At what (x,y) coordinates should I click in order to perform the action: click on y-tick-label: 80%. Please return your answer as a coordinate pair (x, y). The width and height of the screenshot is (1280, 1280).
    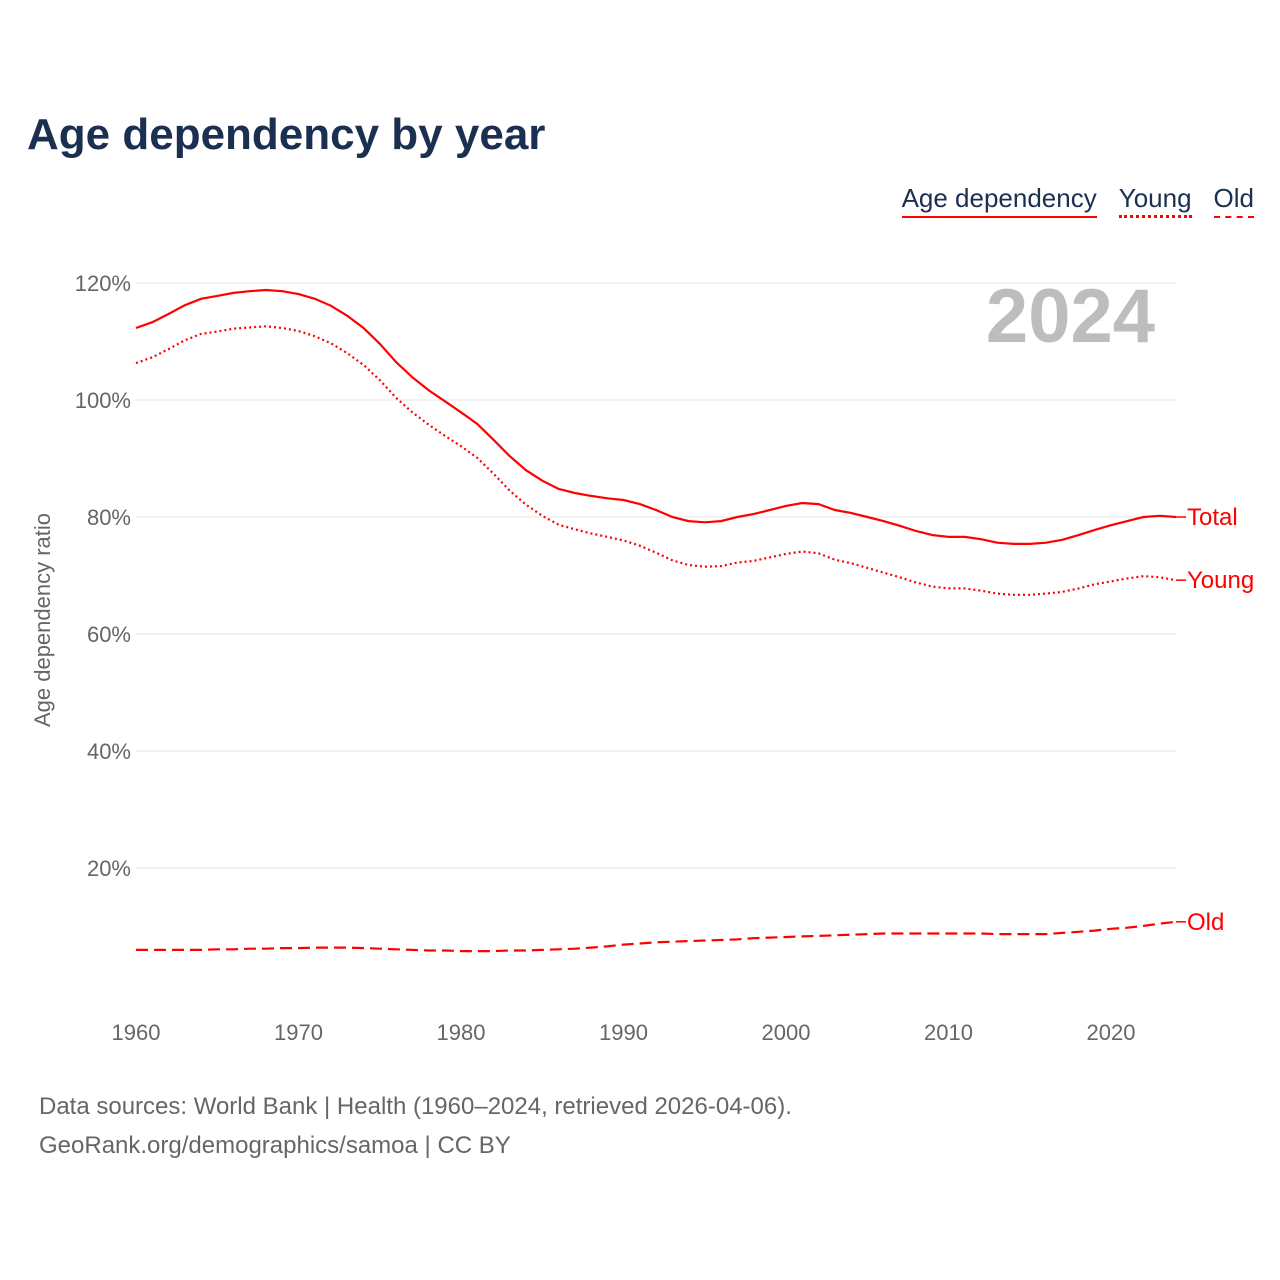
    Looking at the image, I should click on (109, 517).